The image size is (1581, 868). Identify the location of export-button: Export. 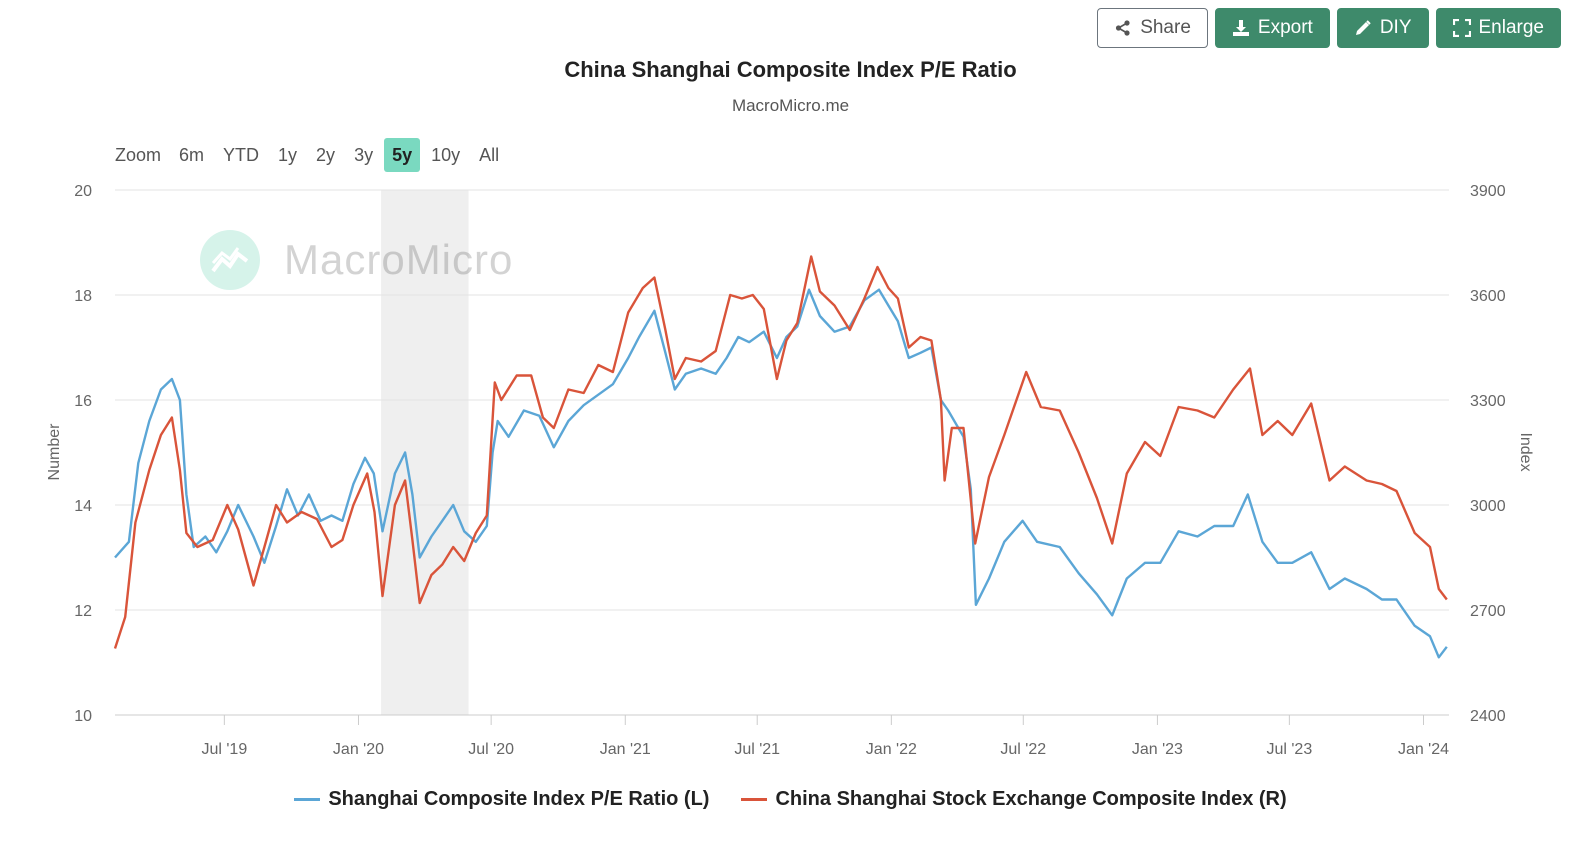
(1272, 28).